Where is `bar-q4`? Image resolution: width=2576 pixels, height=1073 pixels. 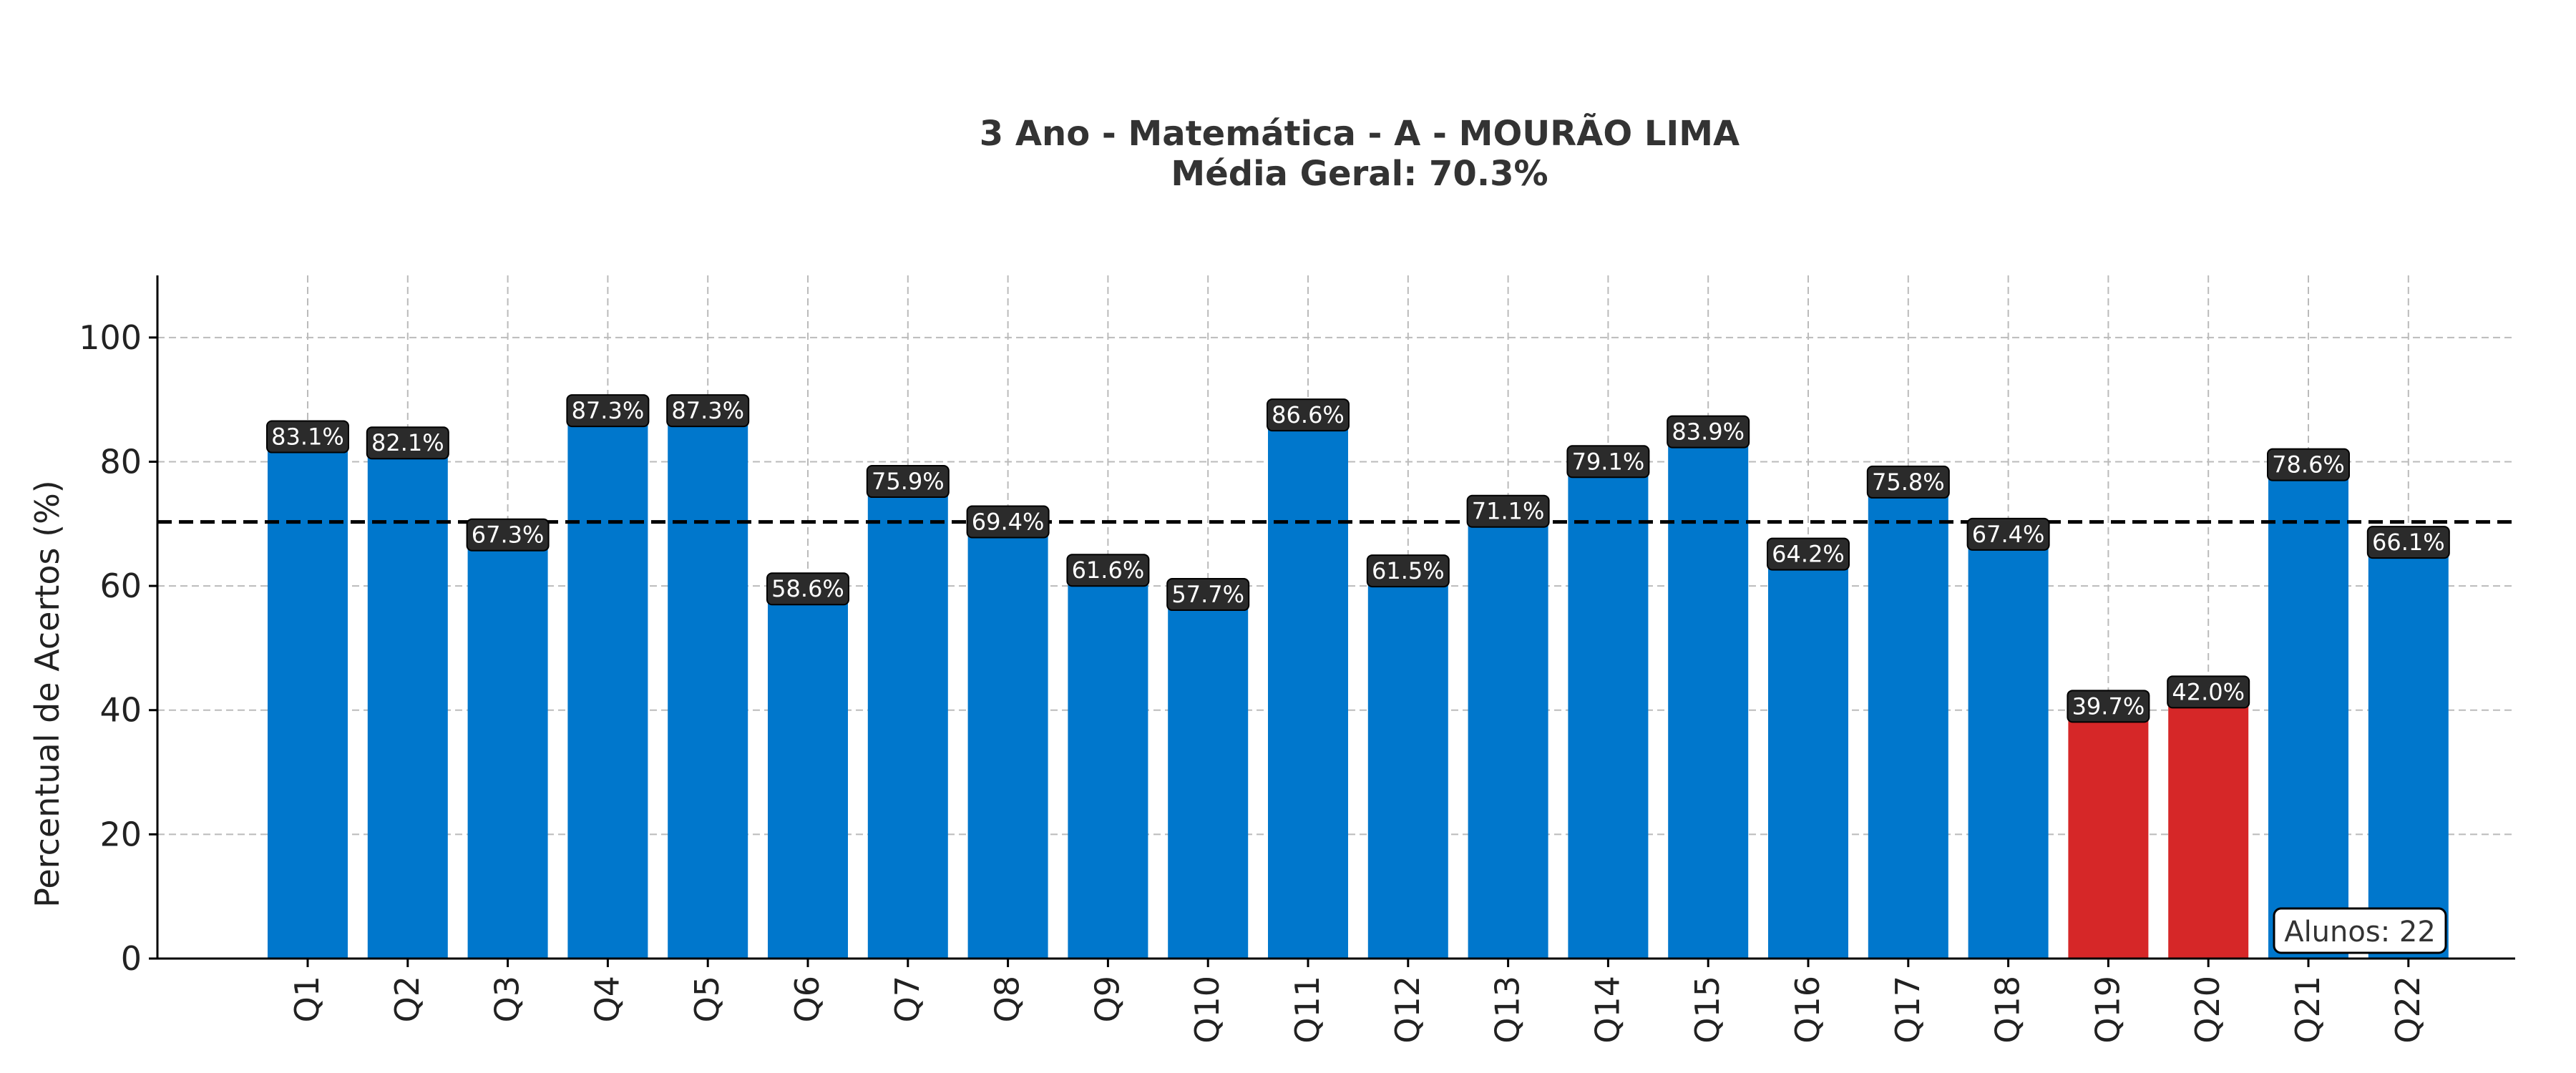
bar-q4 is located at coordinates (607, 687).